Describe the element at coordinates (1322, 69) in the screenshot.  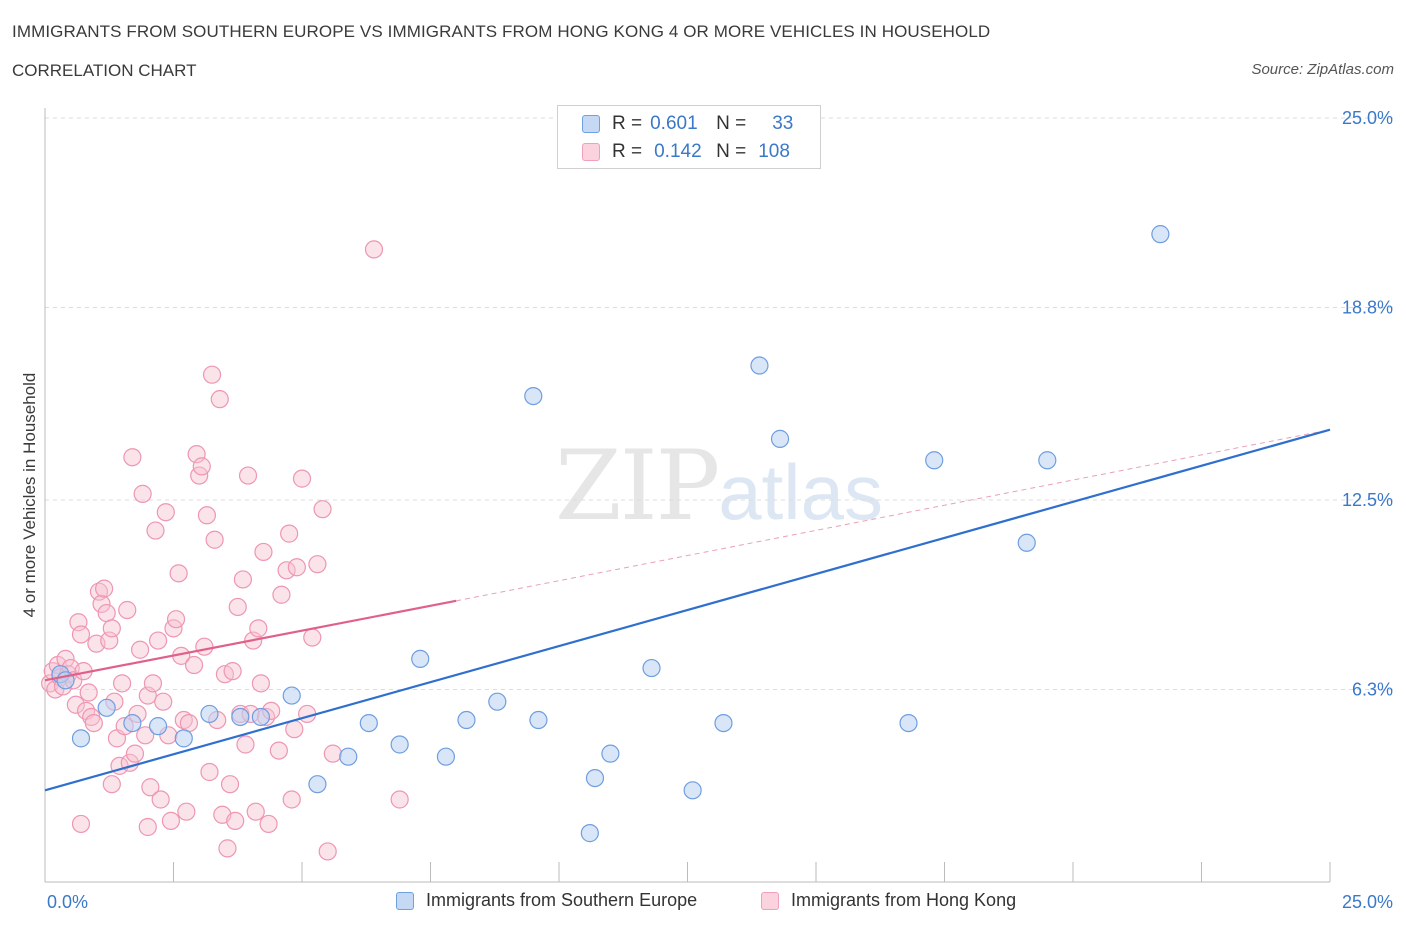
I see `source-label: Source: ZipAtlas.com` at that location.